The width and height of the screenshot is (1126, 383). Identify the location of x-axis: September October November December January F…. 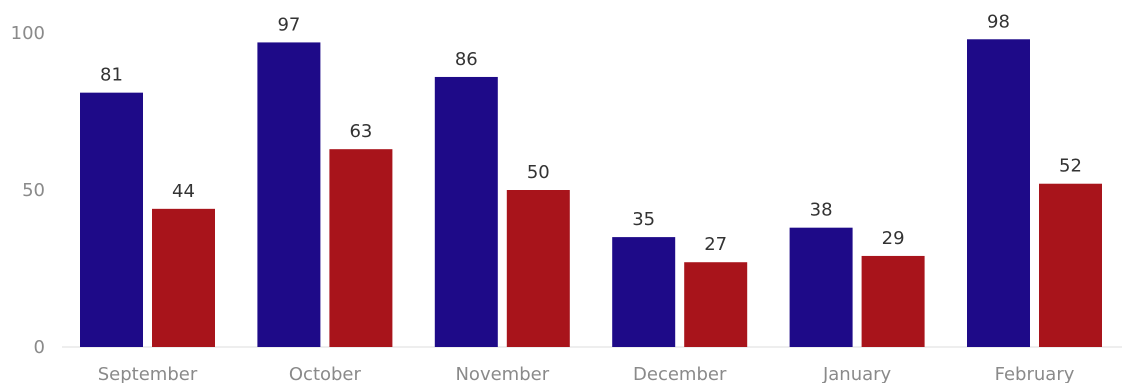
(586, 373).